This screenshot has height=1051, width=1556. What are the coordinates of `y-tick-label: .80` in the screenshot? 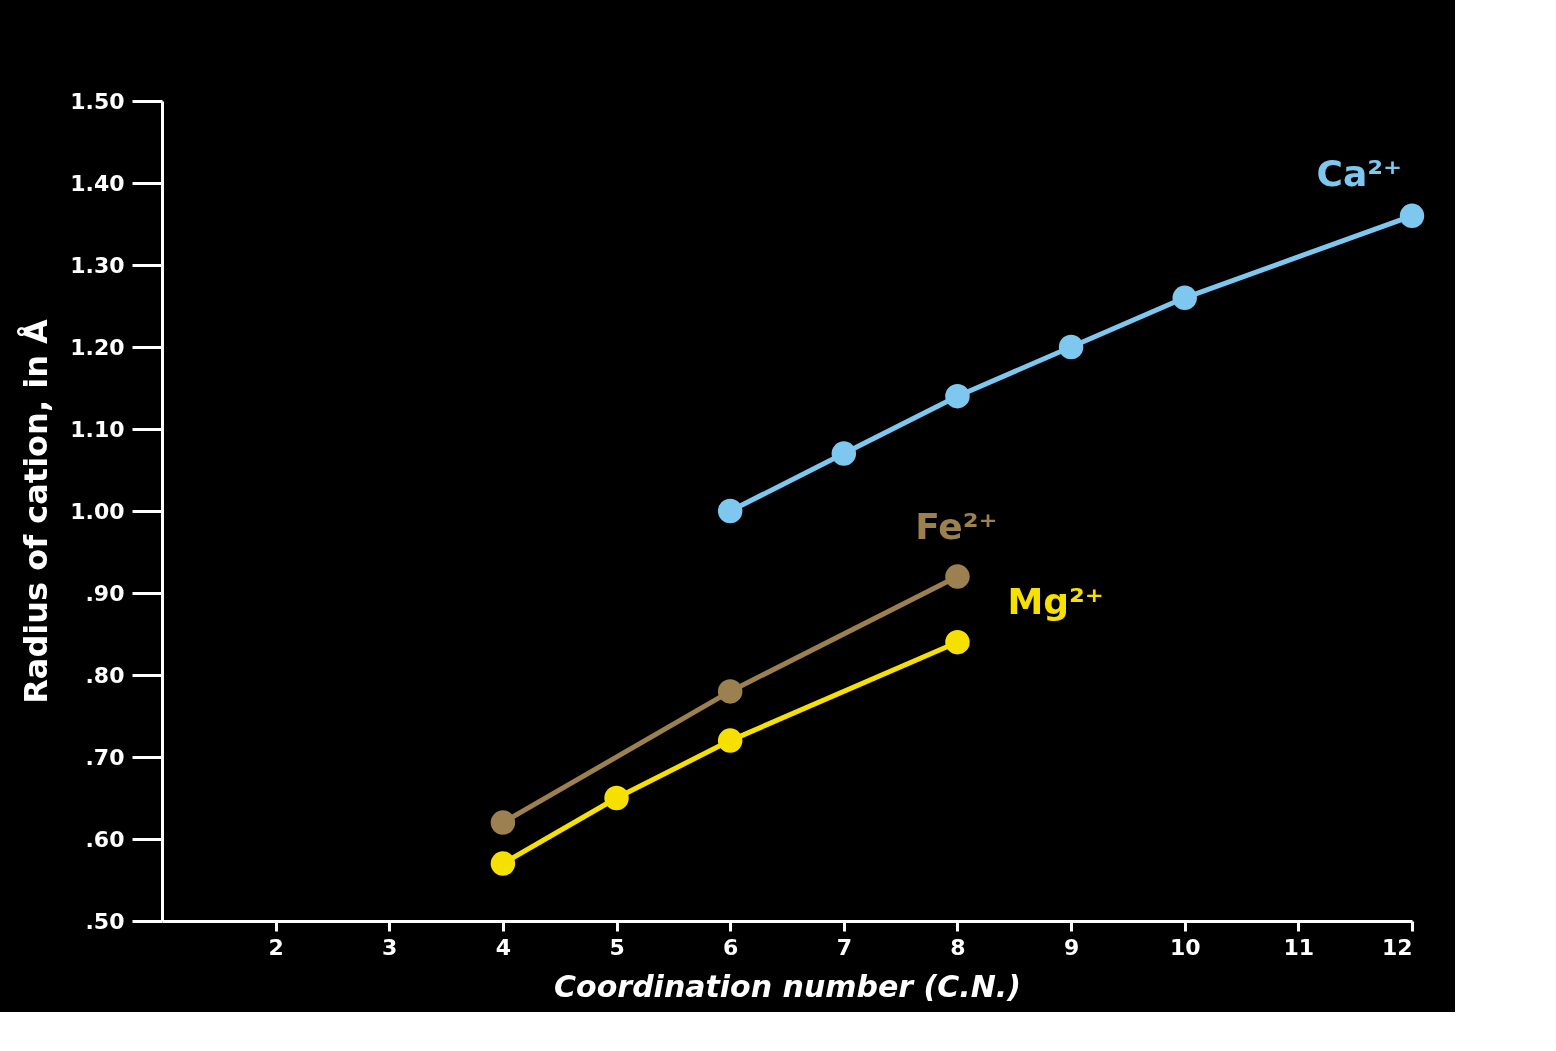 It's located at (105, 675).